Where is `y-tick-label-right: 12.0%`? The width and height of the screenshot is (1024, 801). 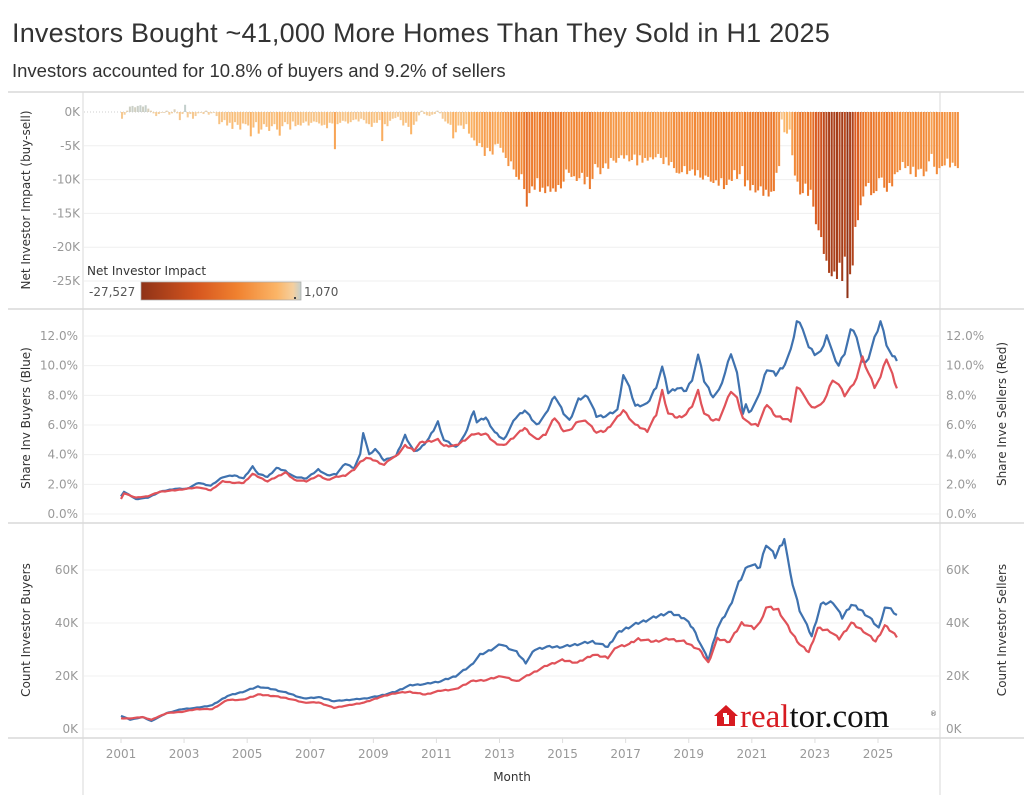 y-tick-label-right: 12.0% is located at coordinates (965, 336).